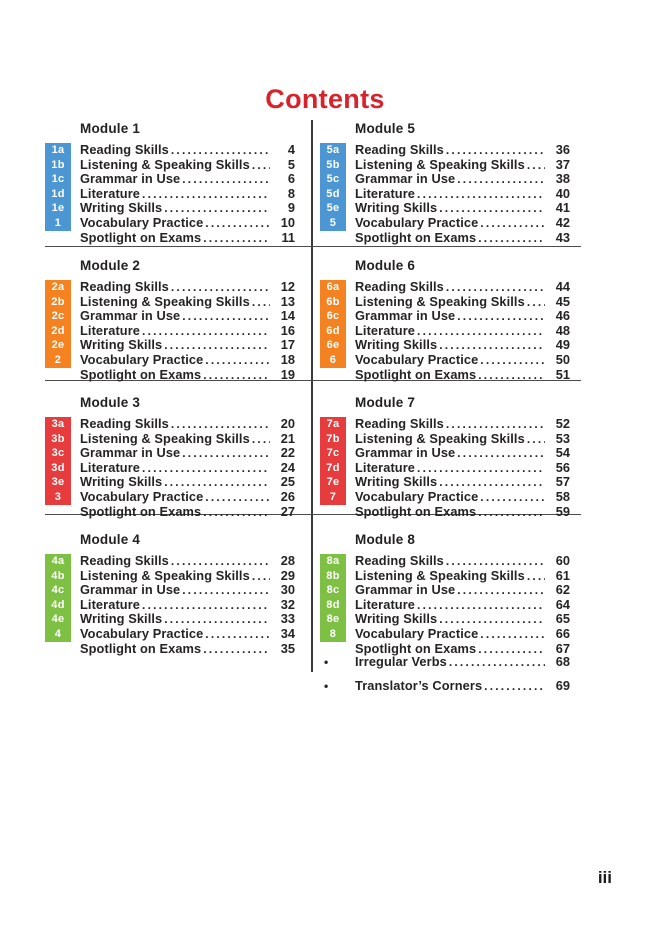  Describe the element at coordinates (562, 164) in the screenshot. I see `toc-page-number: 37` at that location.